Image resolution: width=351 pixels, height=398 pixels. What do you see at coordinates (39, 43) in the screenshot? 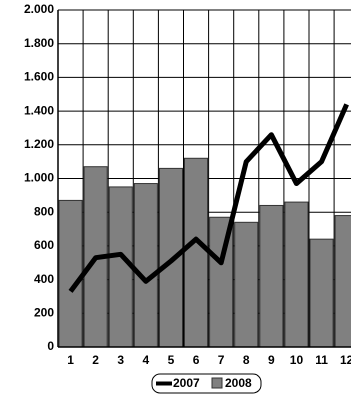
I see `y-tick-label: 1.800` at bounding box center [39, 43].